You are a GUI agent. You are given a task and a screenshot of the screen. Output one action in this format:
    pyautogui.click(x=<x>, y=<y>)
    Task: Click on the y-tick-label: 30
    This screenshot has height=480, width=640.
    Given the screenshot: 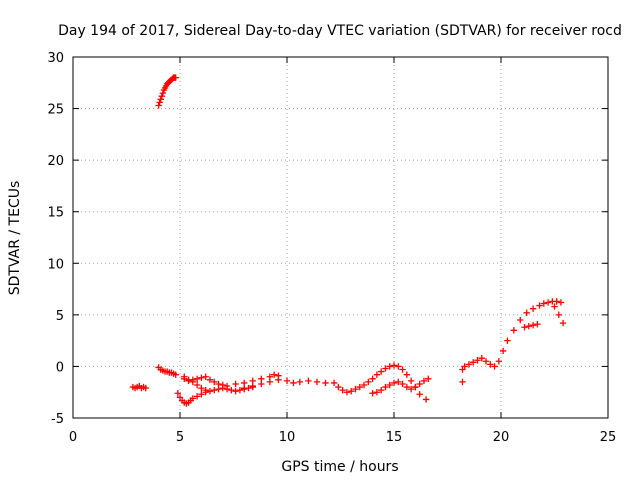 What is the action you would take?
    pyautogui.click(x=55, y=58)
    